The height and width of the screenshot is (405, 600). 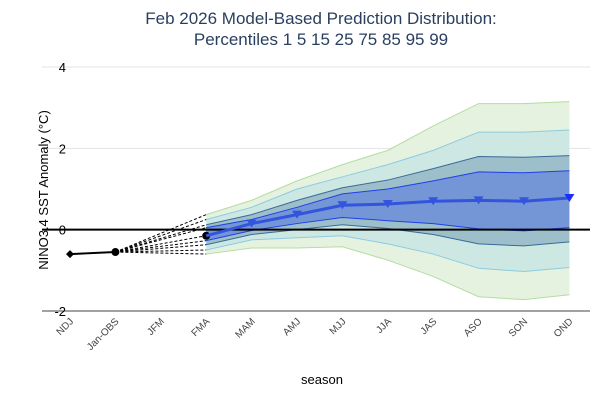 I want to click on x-tick-label: NDJ, so click(x=66, y=327).